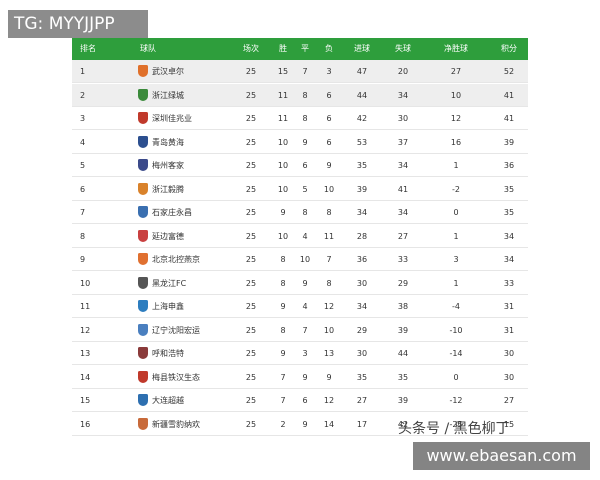 This screenshot has width=600, height=480. What do you see at coordinates (283, 48) in the screenshot?
I see `column-header: 胜` at bounding box center [283, 48].